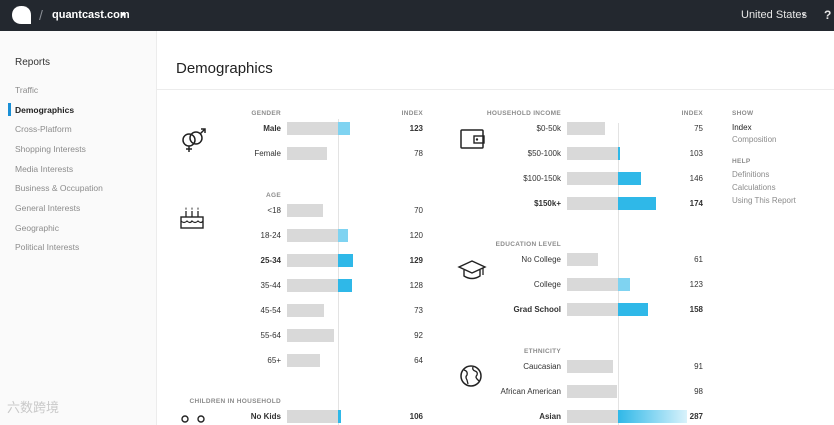 This screenshot has width=834, height=425. I want to click on children-icon, so click(193, 419).